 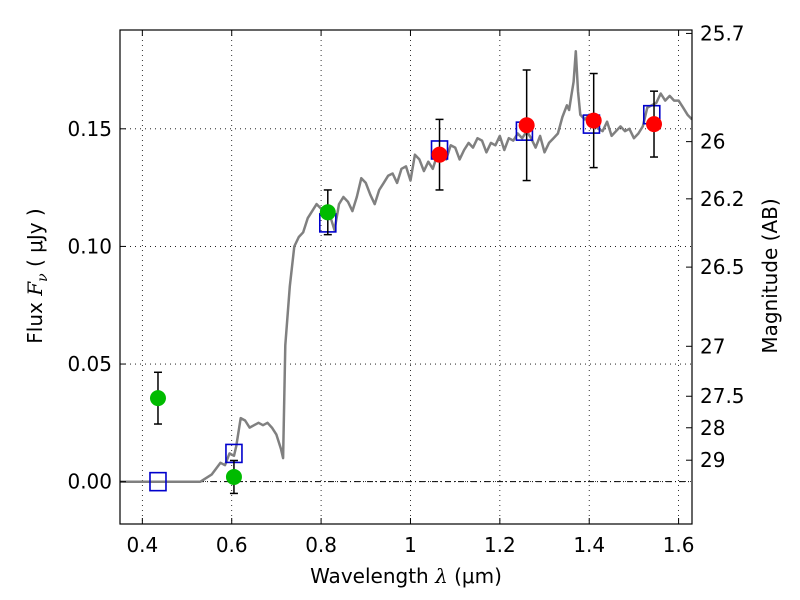 What do you see at coordinates (770, 275) in the screenshot?
I see `secondary-y-axis-label: Magnitude (AB)` at bounding box center [770, 275].